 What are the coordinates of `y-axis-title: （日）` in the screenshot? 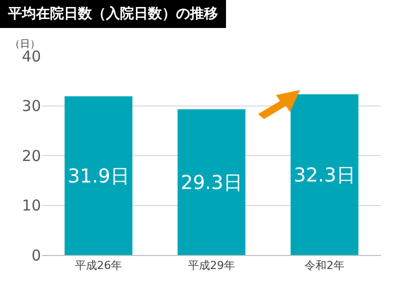 It's located at (25, 44).